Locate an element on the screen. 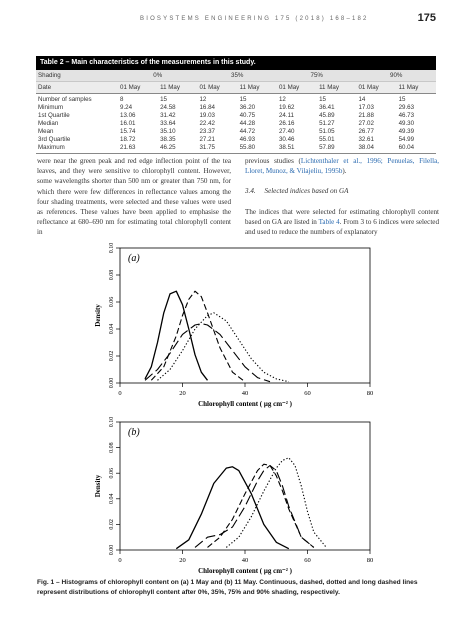 Image resolution: width=474 pixels, height=632 pixels. table-cell: 16.84 is located at coordinates (207, 107).